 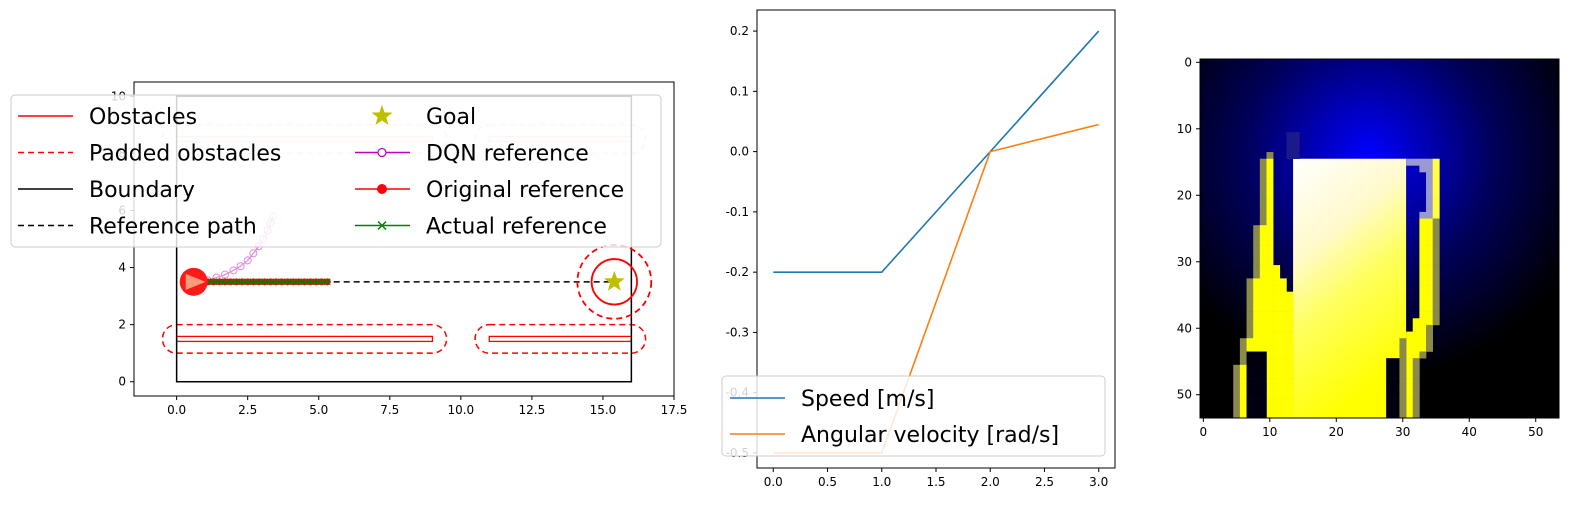 What do you see at coordinates (1402, 432) in the screenshot?
I see `heatmap-x-tick-label: 30` at bounding box center [1402, 432].